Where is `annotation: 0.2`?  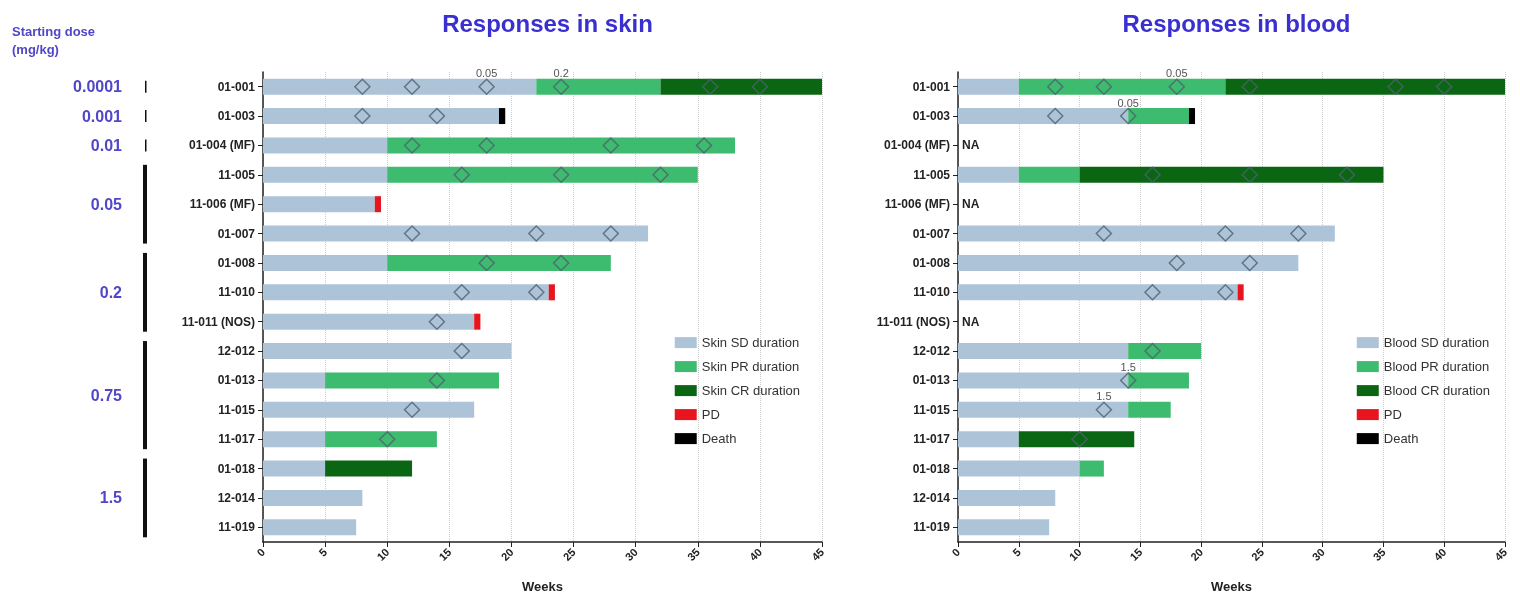 annotation: 0.2 is located at coordinates (561, 73).